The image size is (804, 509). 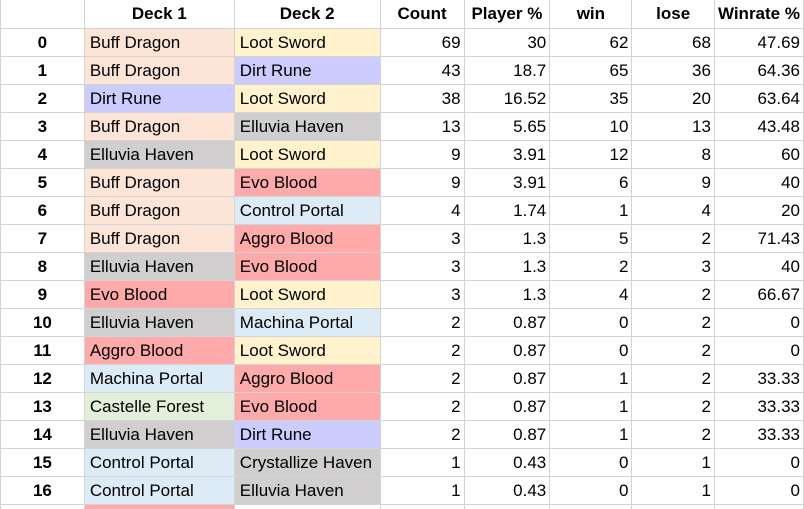 What do you see at coordinates (42, 70) in the screenshot?
I see `row-index: 1` at bounding box center [42, 70].